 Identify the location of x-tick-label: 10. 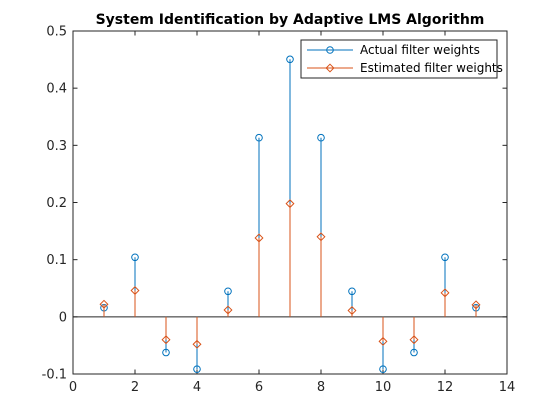
(383, 387).